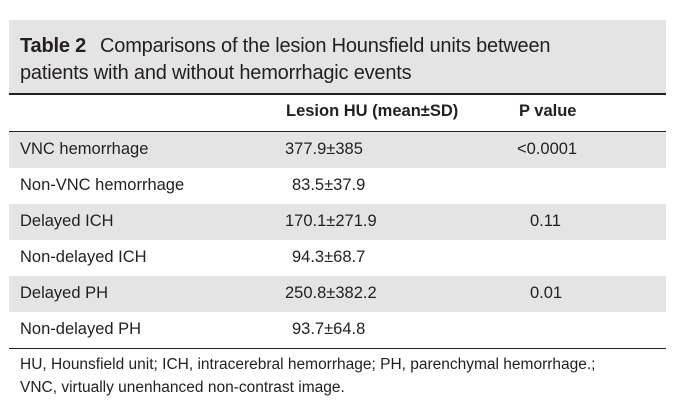  I want to click on row-hu-value: 377.9±385, so click(324, 149).